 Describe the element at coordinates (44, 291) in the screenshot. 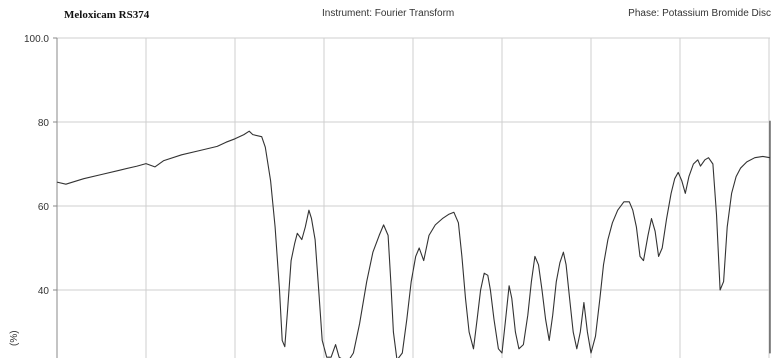

I see `y-tick-label: 40` at that location.